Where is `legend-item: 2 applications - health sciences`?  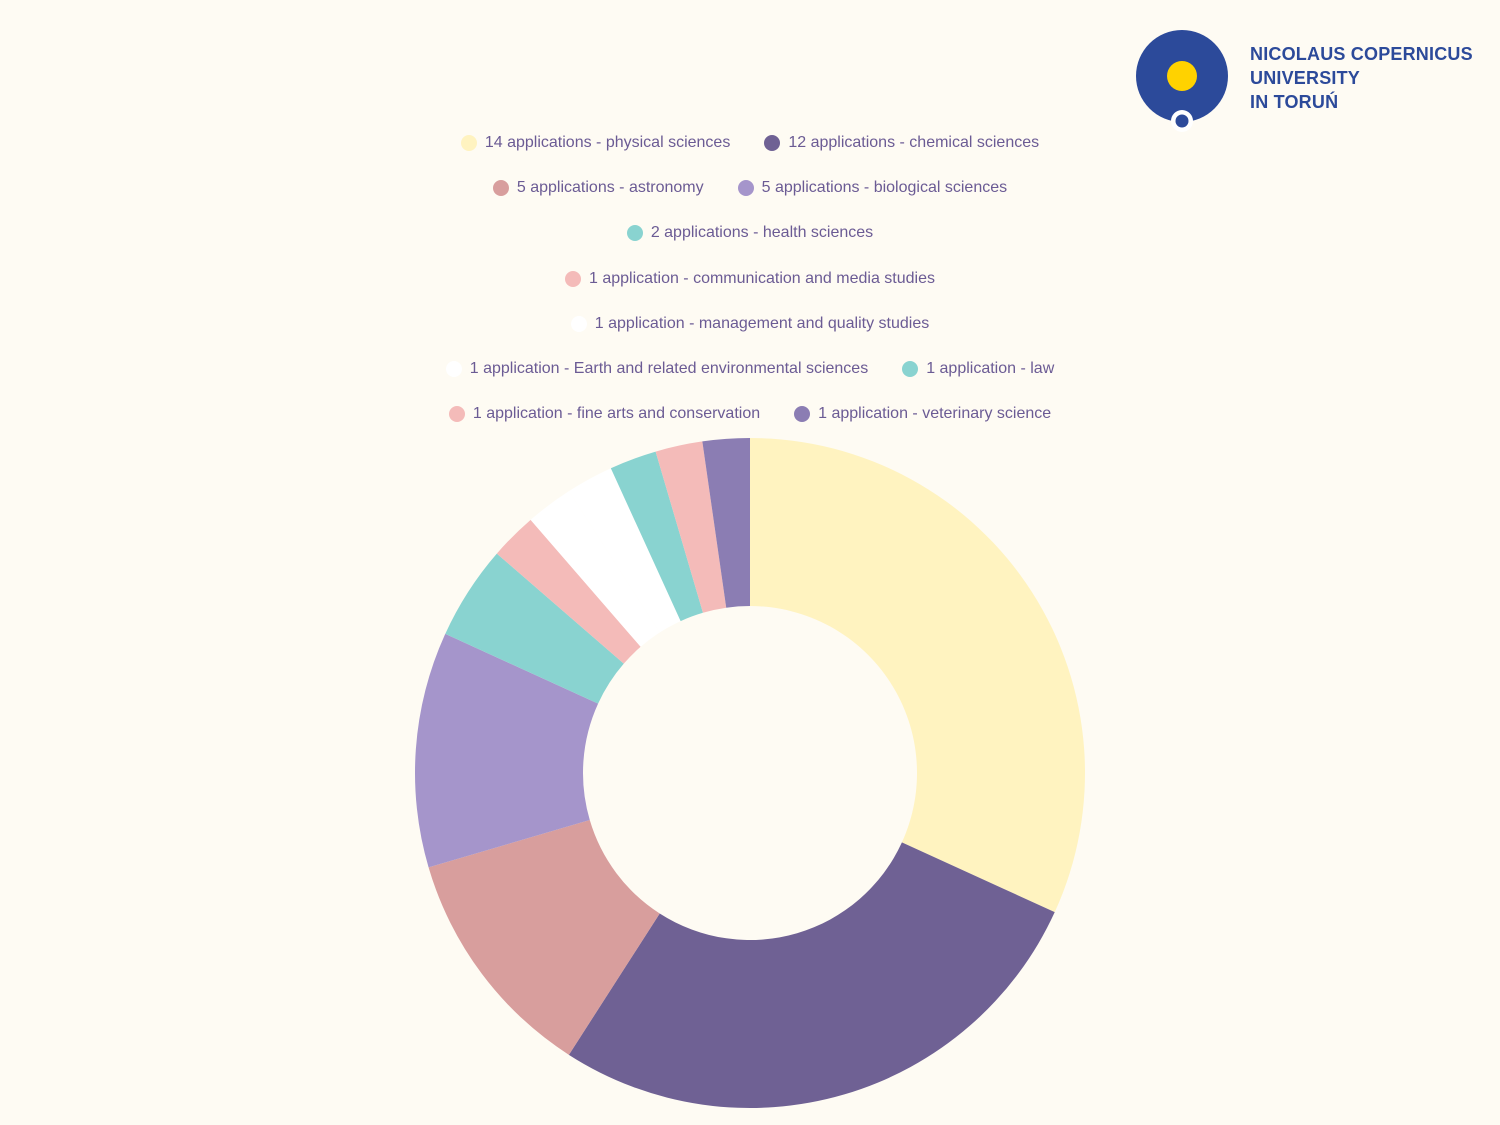
legend-item: 2 applications - health sciences is located at coordinates (750, 233).